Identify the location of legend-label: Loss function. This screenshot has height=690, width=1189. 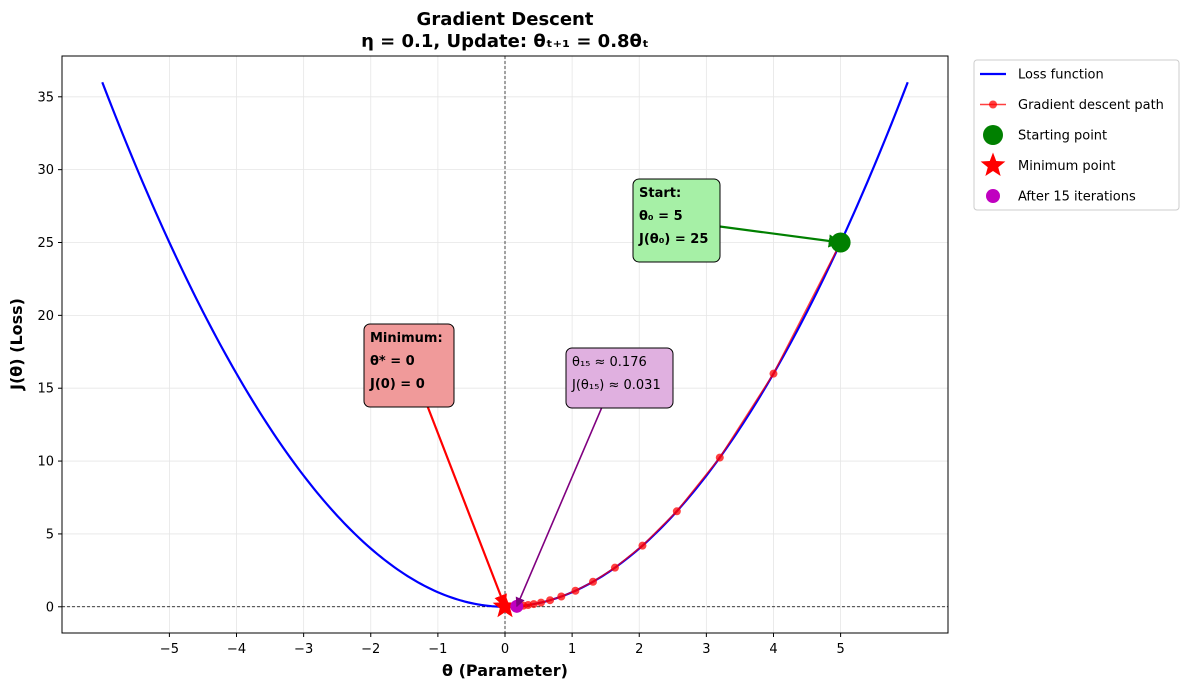
(1061, 75).